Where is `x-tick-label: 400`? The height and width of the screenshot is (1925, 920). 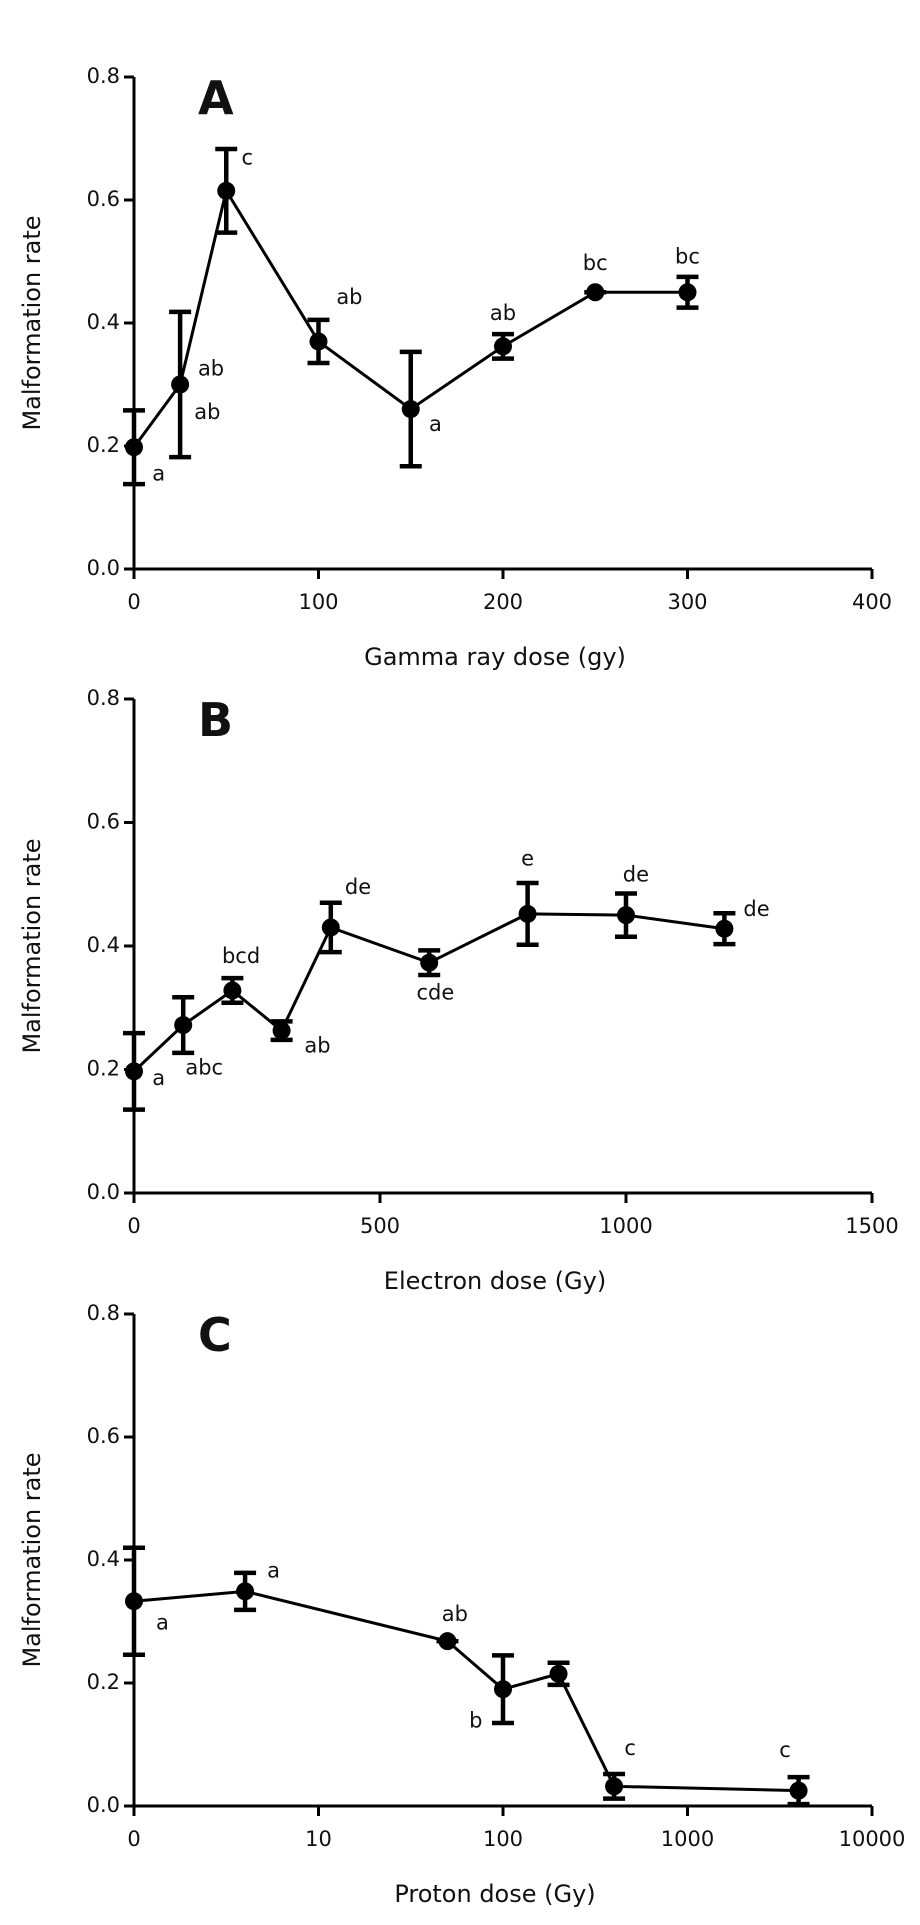 x-tick-label: 400 is located at coordinates (872, 602).